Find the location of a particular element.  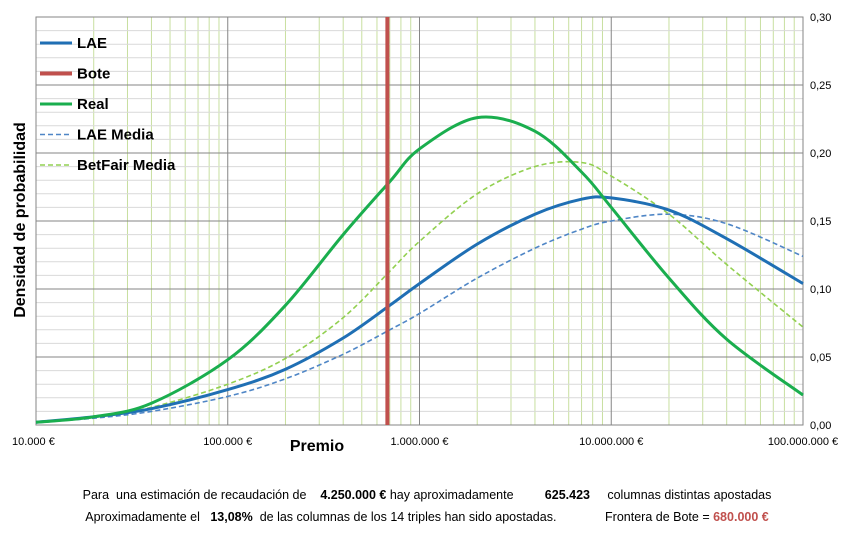

x-tick-label: 100.000 € is located at coordinates (227, 442).